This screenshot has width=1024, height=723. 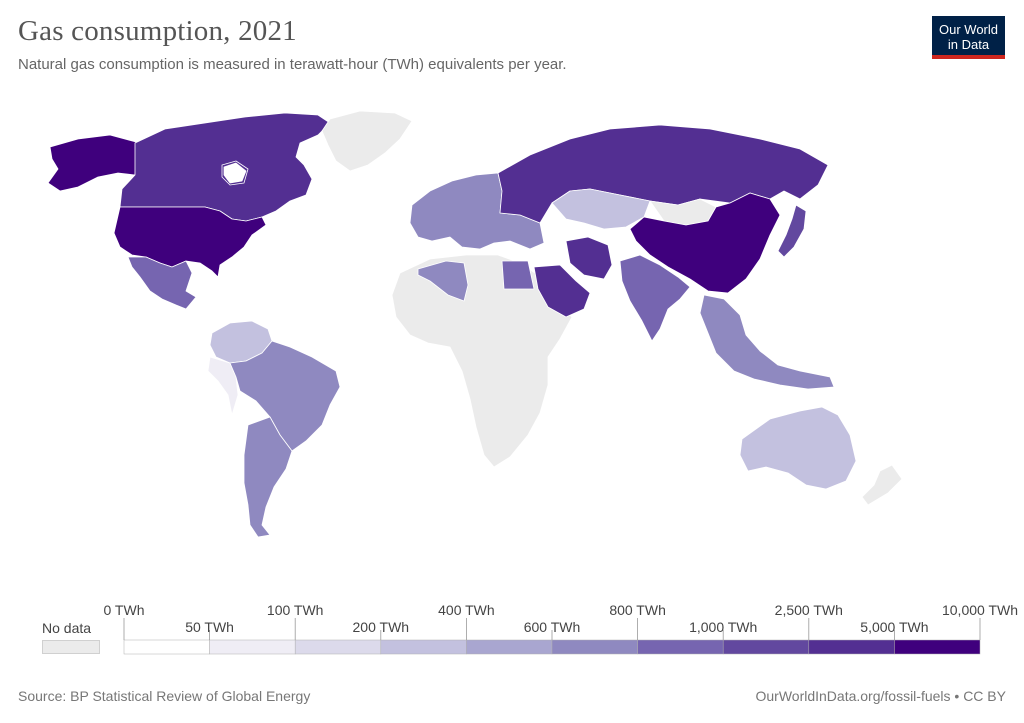 What do you see at coordinates (562, 291) in the screenshot?
I see `map-region-saudi-arabia` at bounding box center [562, 291].